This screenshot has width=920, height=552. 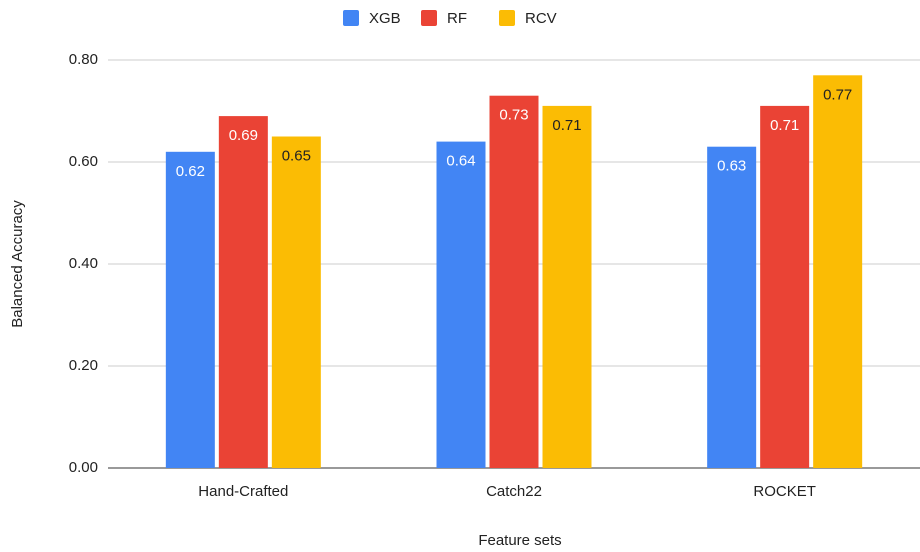 What do you see at coordinates (457, 18) in the screenshot?
I see `legend-label: RF` at bounding box center [457, 18].